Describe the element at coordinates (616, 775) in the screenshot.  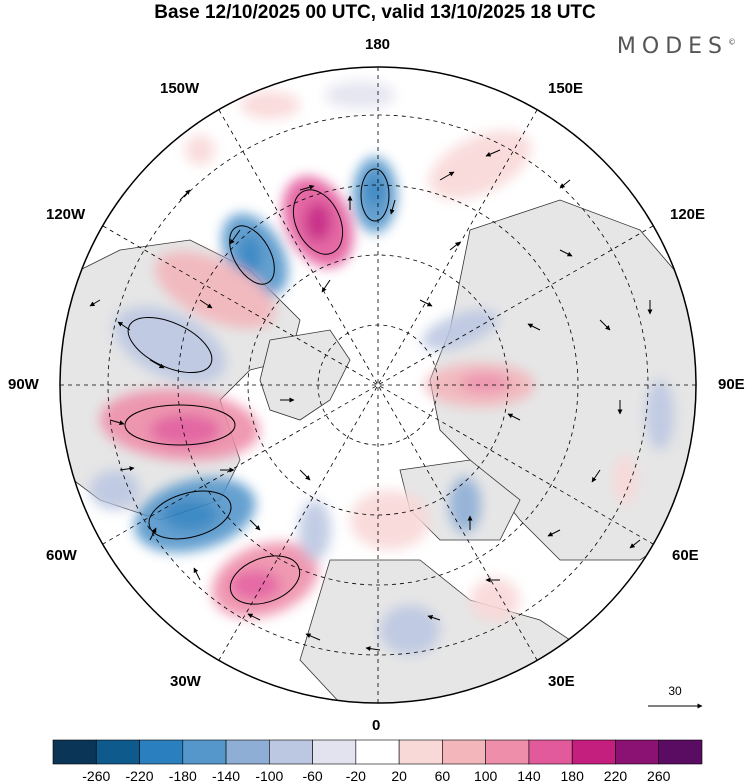
I see `colorbar-tick-label: 220` at that location.